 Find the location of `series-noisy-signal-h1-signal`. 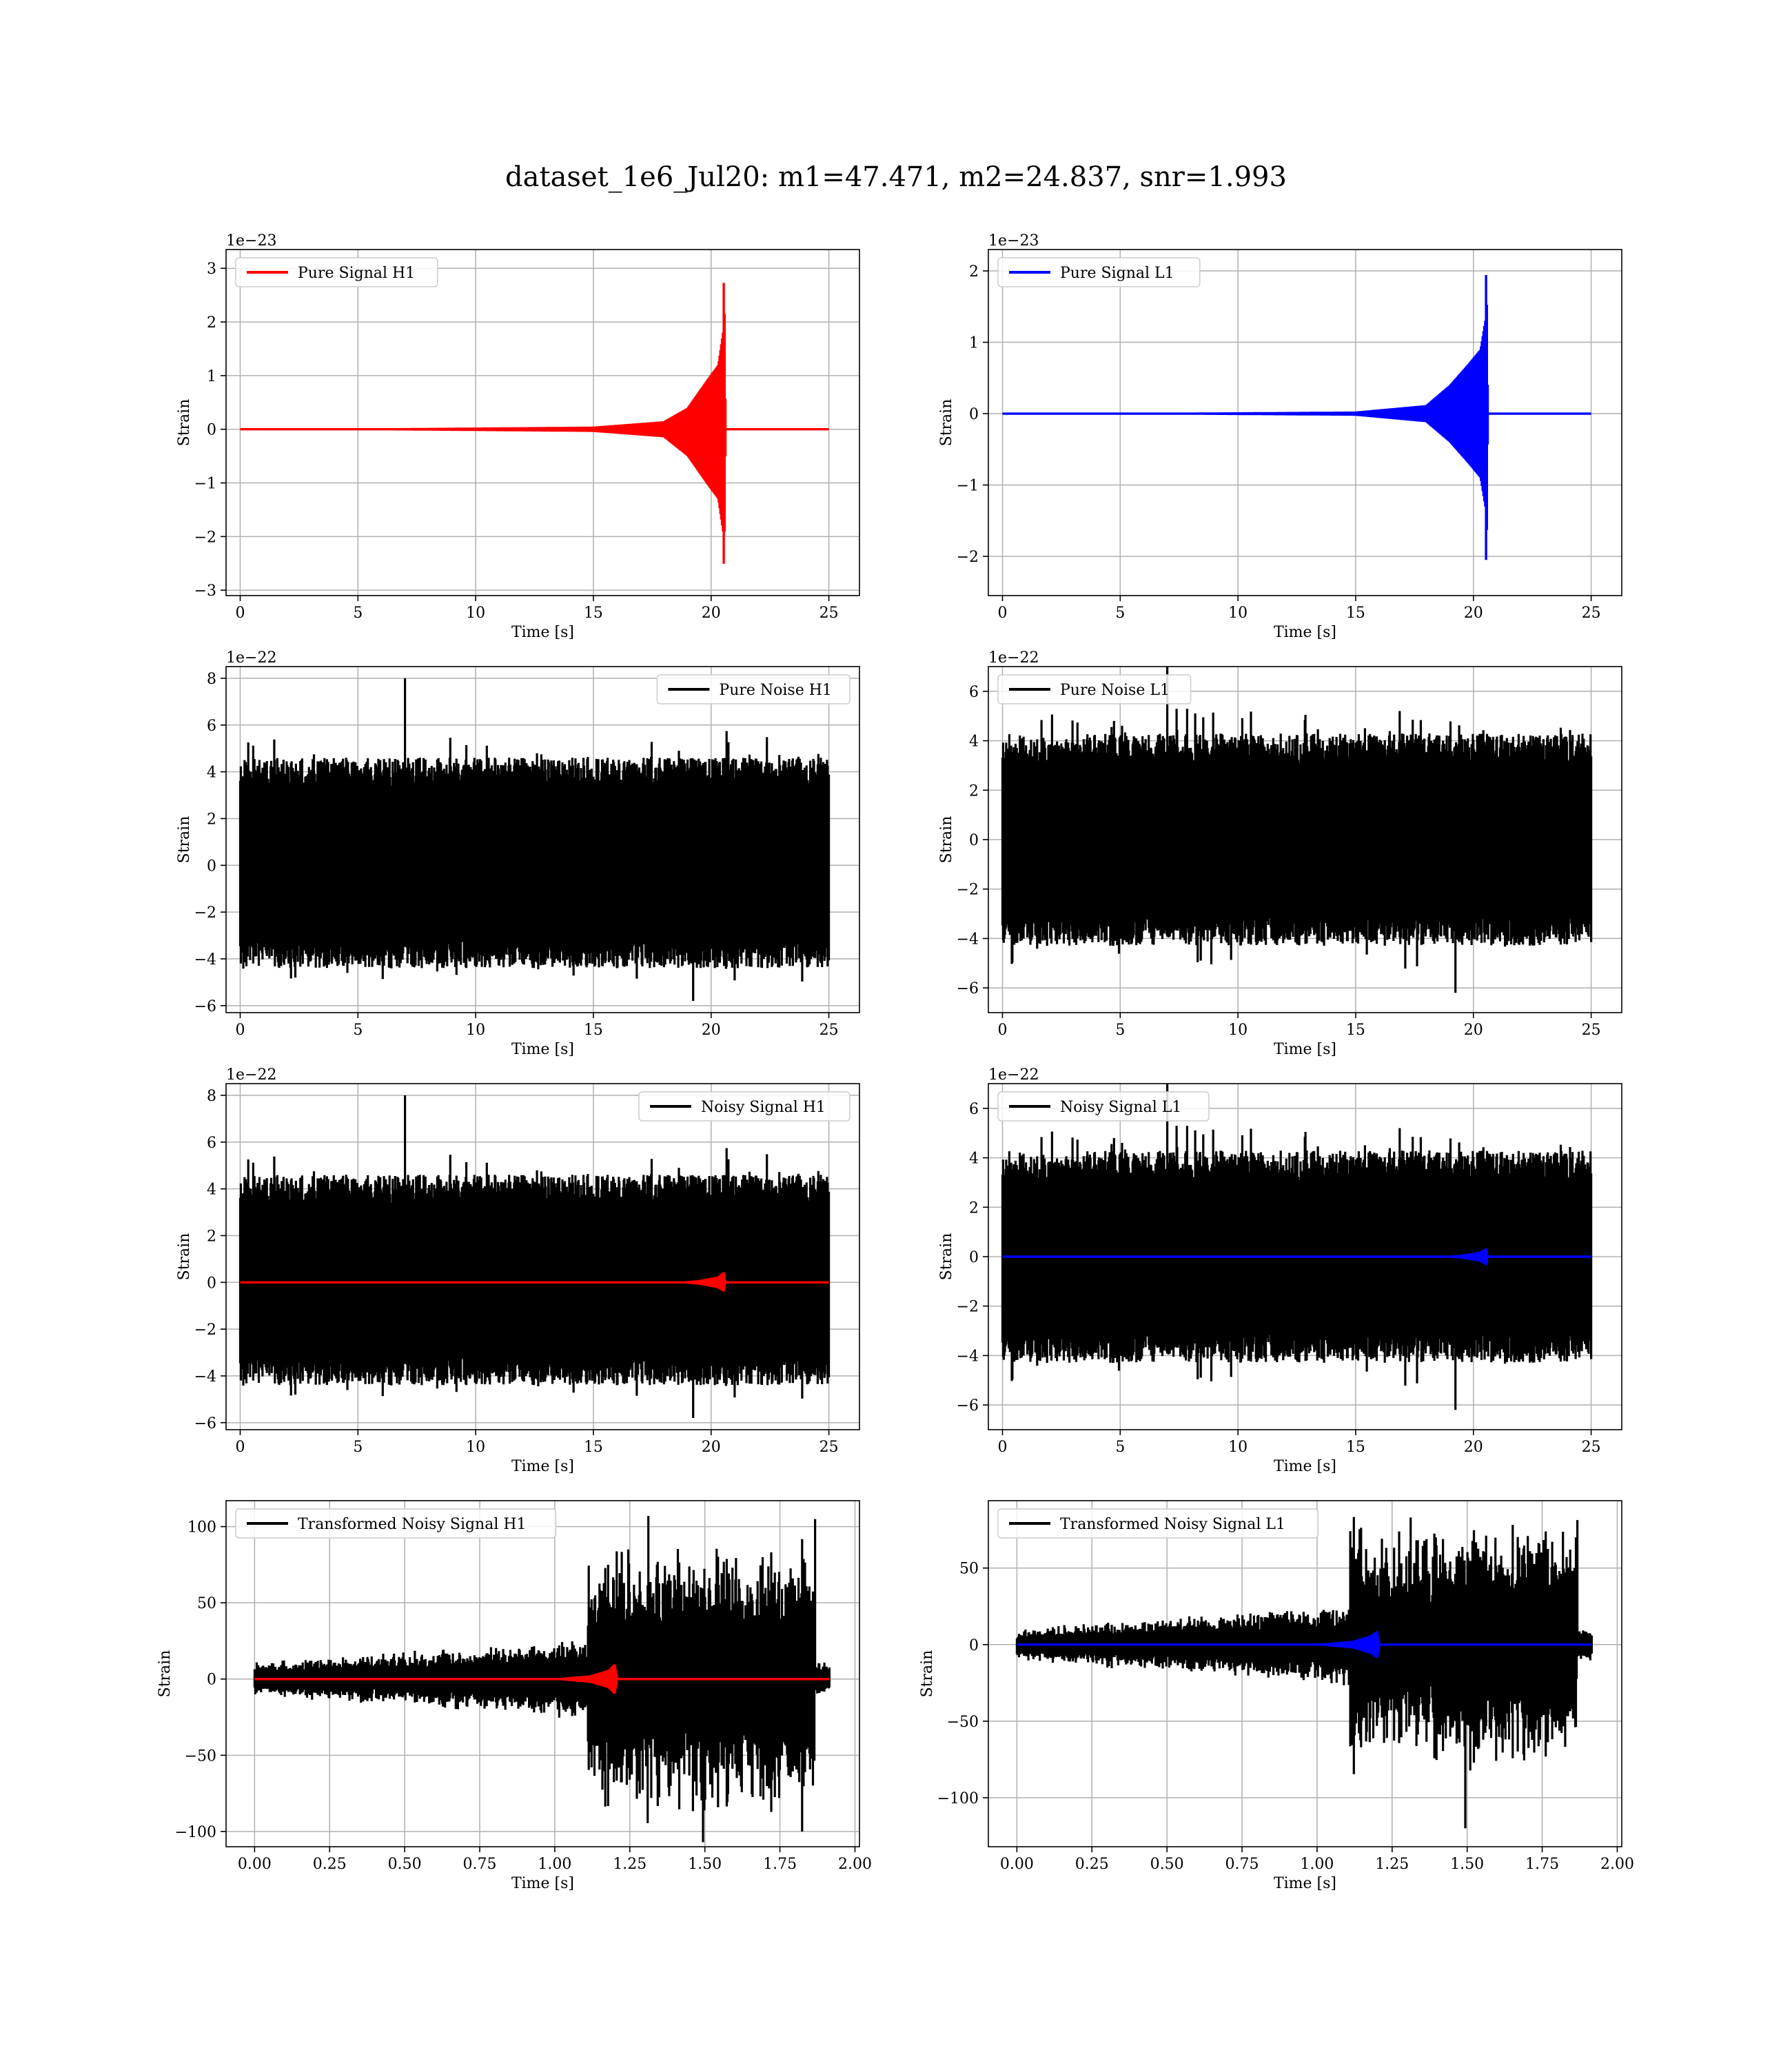

series-noisy-signal-h1-signal is located at coordinates (534, 1282).